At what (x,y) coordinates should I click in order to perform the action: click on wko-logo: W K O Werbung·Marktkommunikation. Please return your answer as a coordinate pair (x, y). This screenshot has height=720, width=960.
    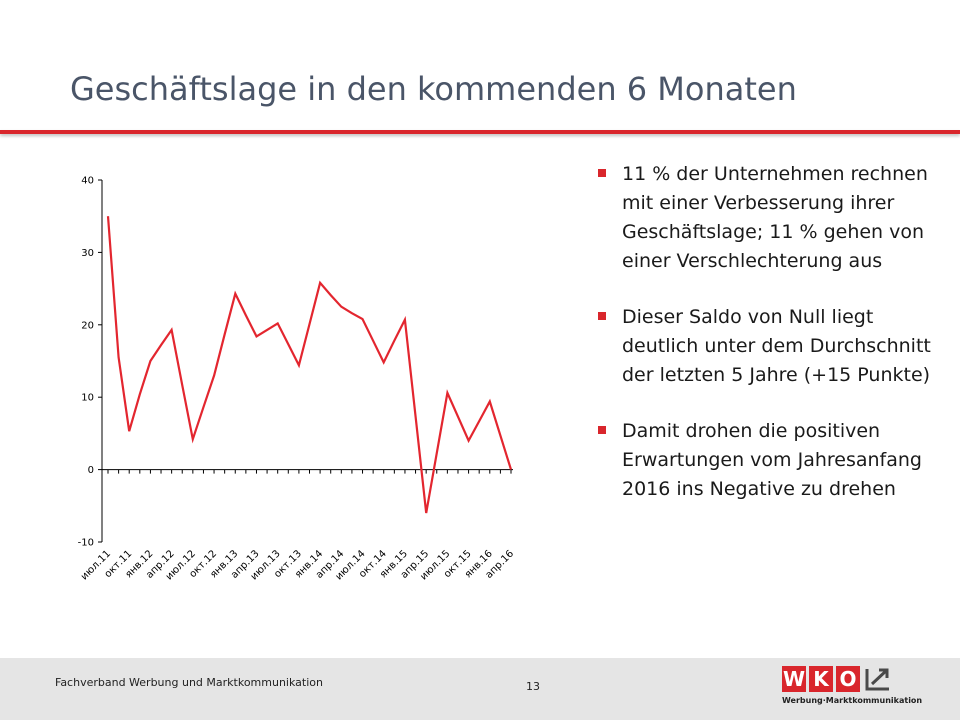
    Looking at the image, I should click on (850, 689).